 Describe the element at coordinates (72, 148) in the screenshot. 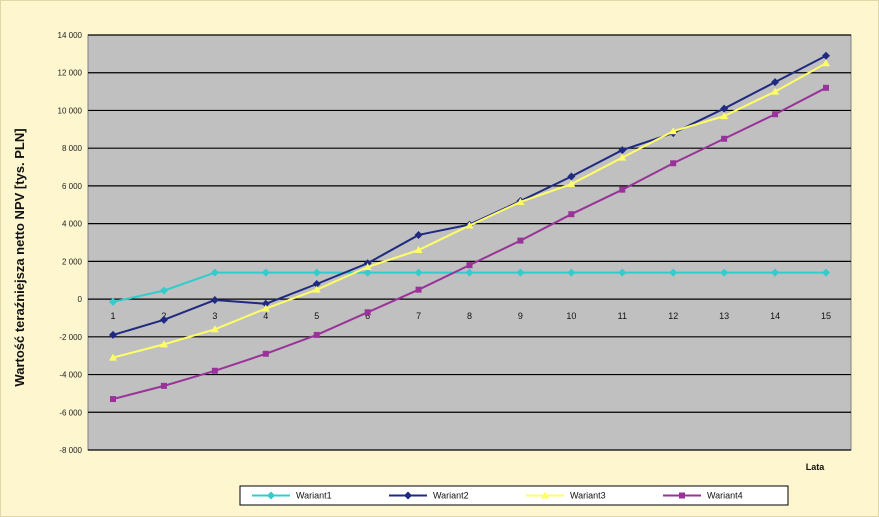

I see `y-tick-label: 8 000` at that location.